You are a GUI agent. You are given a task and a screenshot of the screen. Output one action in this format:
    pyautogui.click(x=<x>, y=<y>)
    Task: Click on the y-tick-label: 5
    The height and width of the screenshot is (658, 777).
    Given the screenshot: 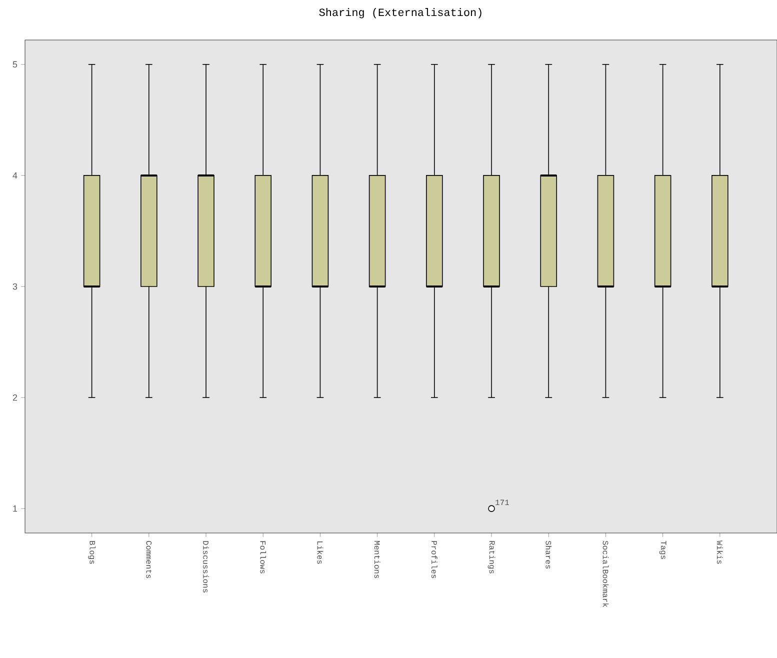 What is the action you would take?
    pyautogui.click(x=15, y=64)
    